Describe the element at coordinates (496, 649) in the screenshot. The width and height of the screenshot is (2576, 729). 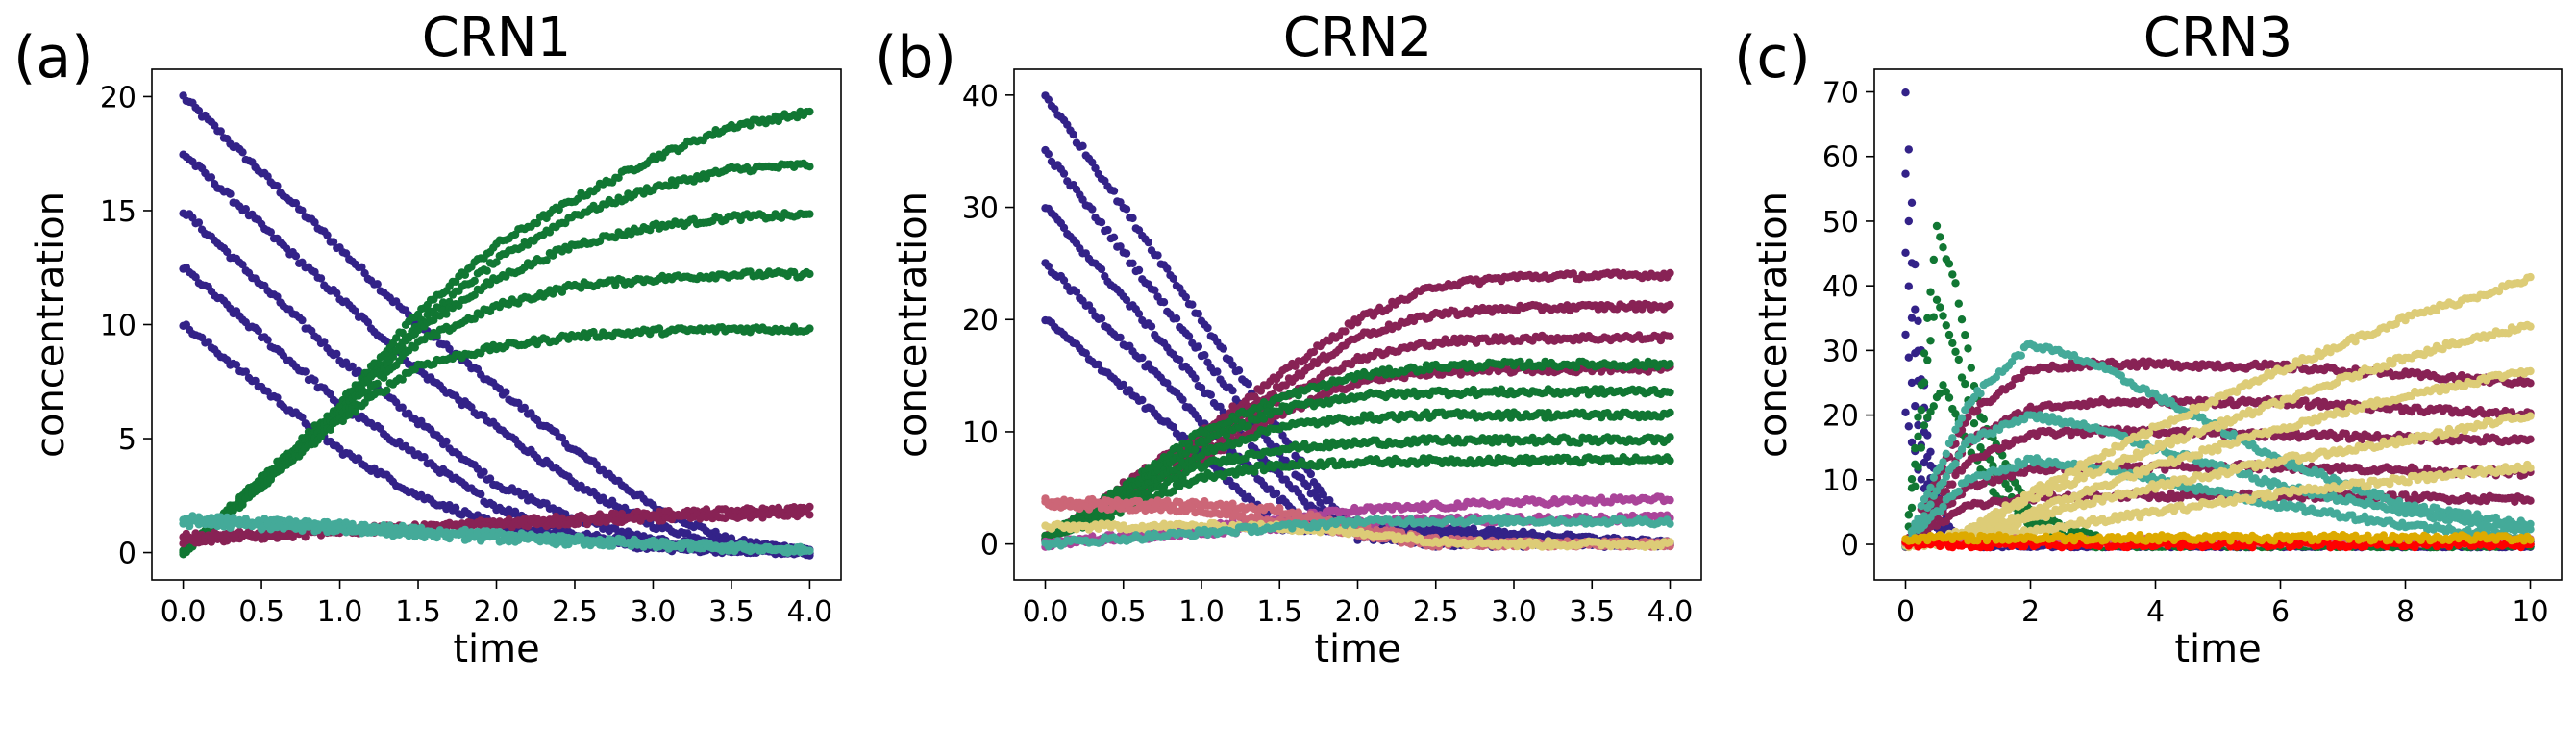
I see `x-axis-label: time` at that location.